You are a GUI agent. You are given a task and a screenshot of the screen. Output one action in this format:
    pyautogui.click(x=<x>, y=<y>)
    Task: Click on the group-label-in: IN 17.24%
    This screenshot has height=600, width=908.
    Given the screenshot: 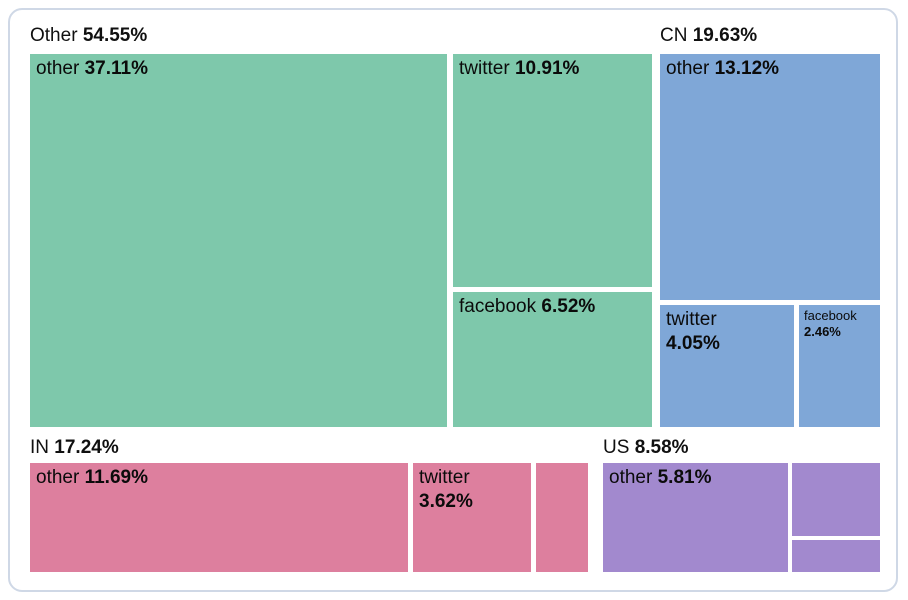 What is the action you would take?
    pyautogui.click(x=74, y=448)
    